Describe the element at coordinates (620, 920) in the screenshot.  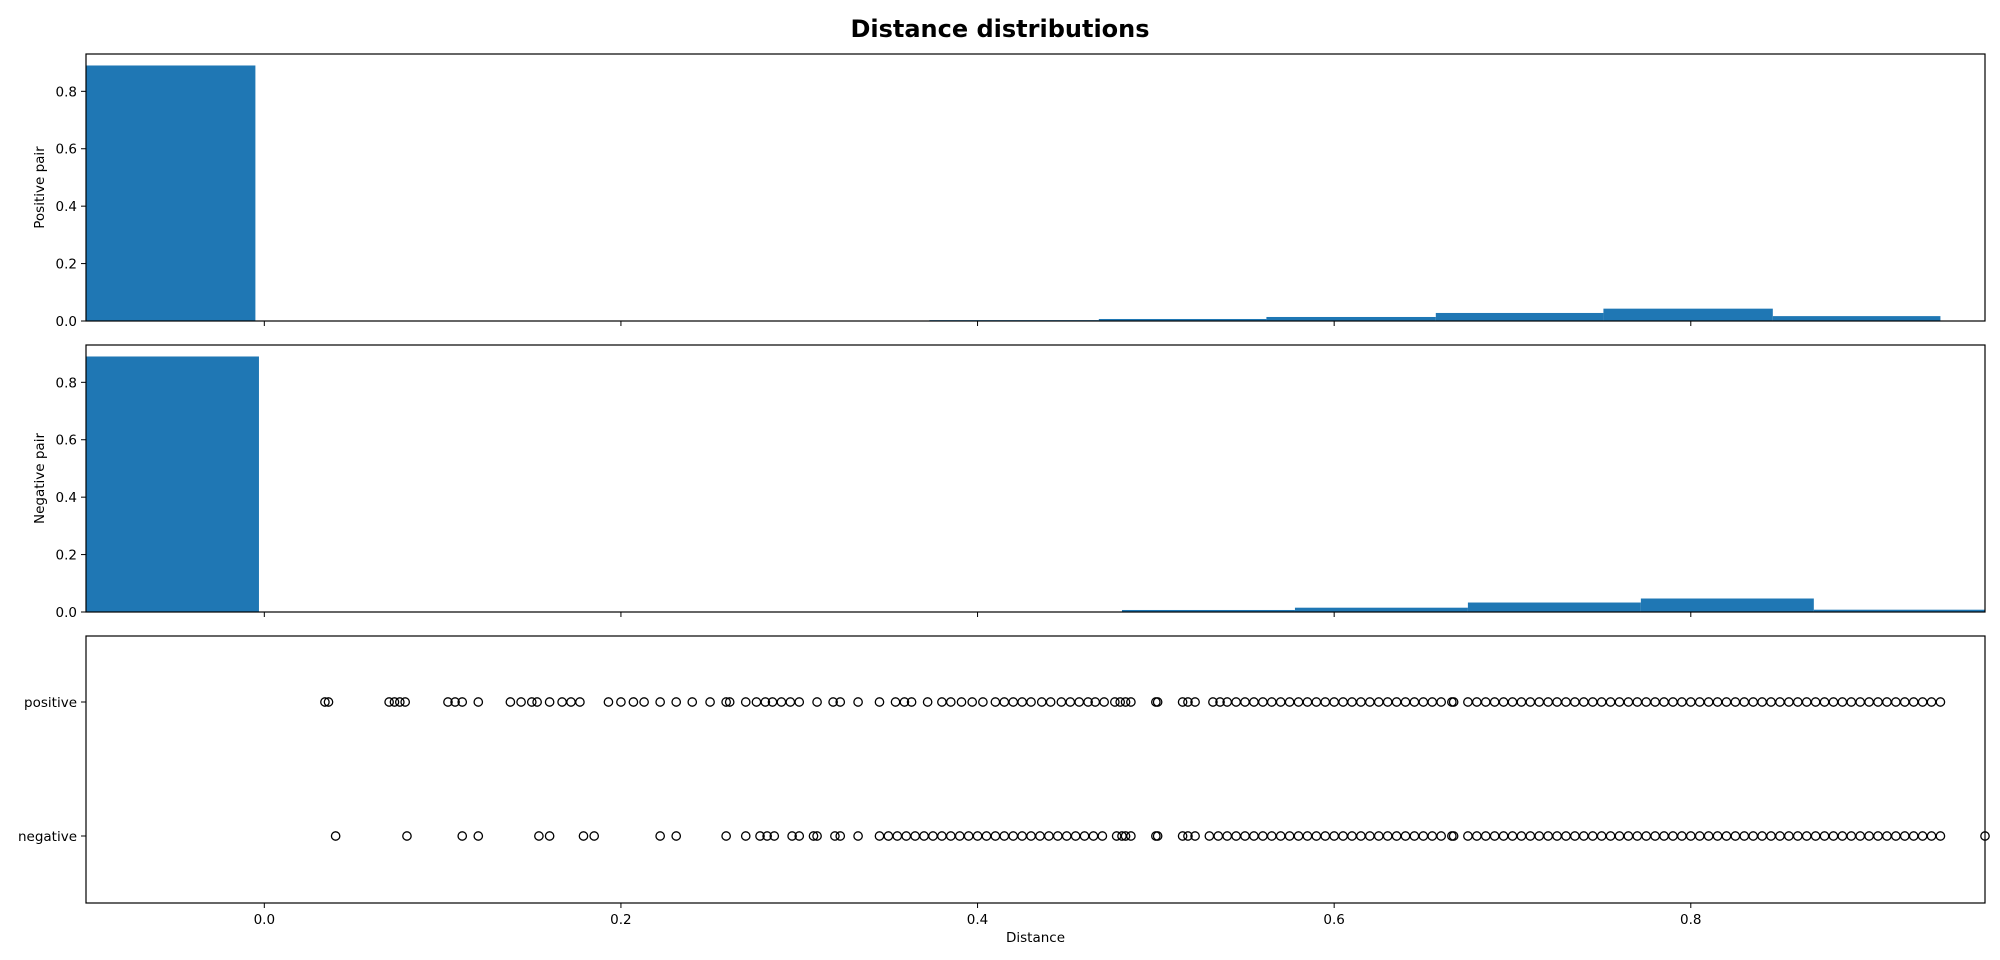
I see `x-tick-label: 0.2` at that location.